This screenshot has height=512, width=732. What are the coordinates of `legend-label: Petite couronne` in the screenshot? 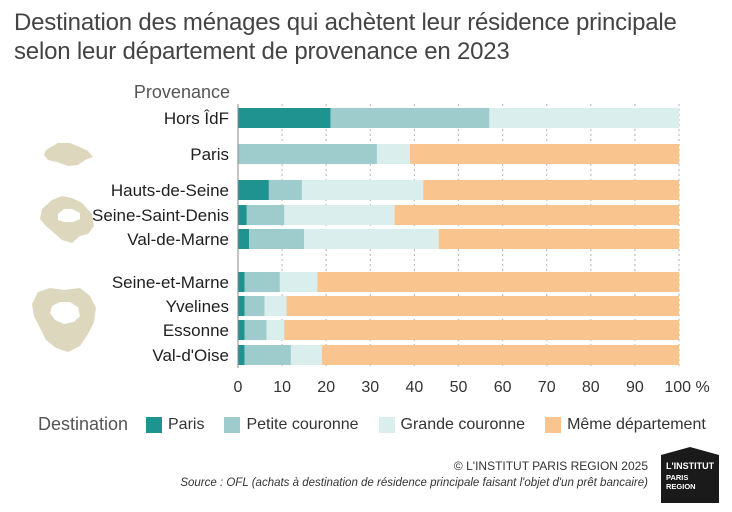 It's located at (302, 424).